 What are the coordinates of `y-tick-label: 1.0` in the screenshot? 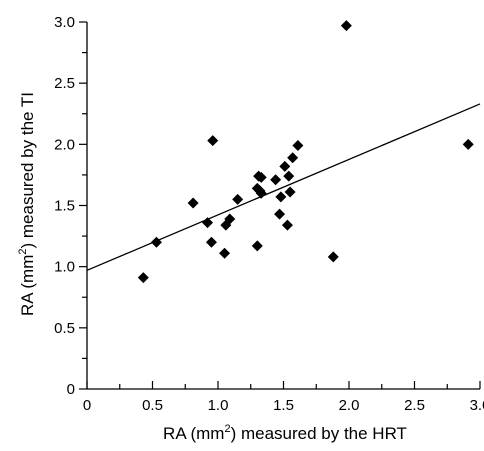 It's located at (64, 267).